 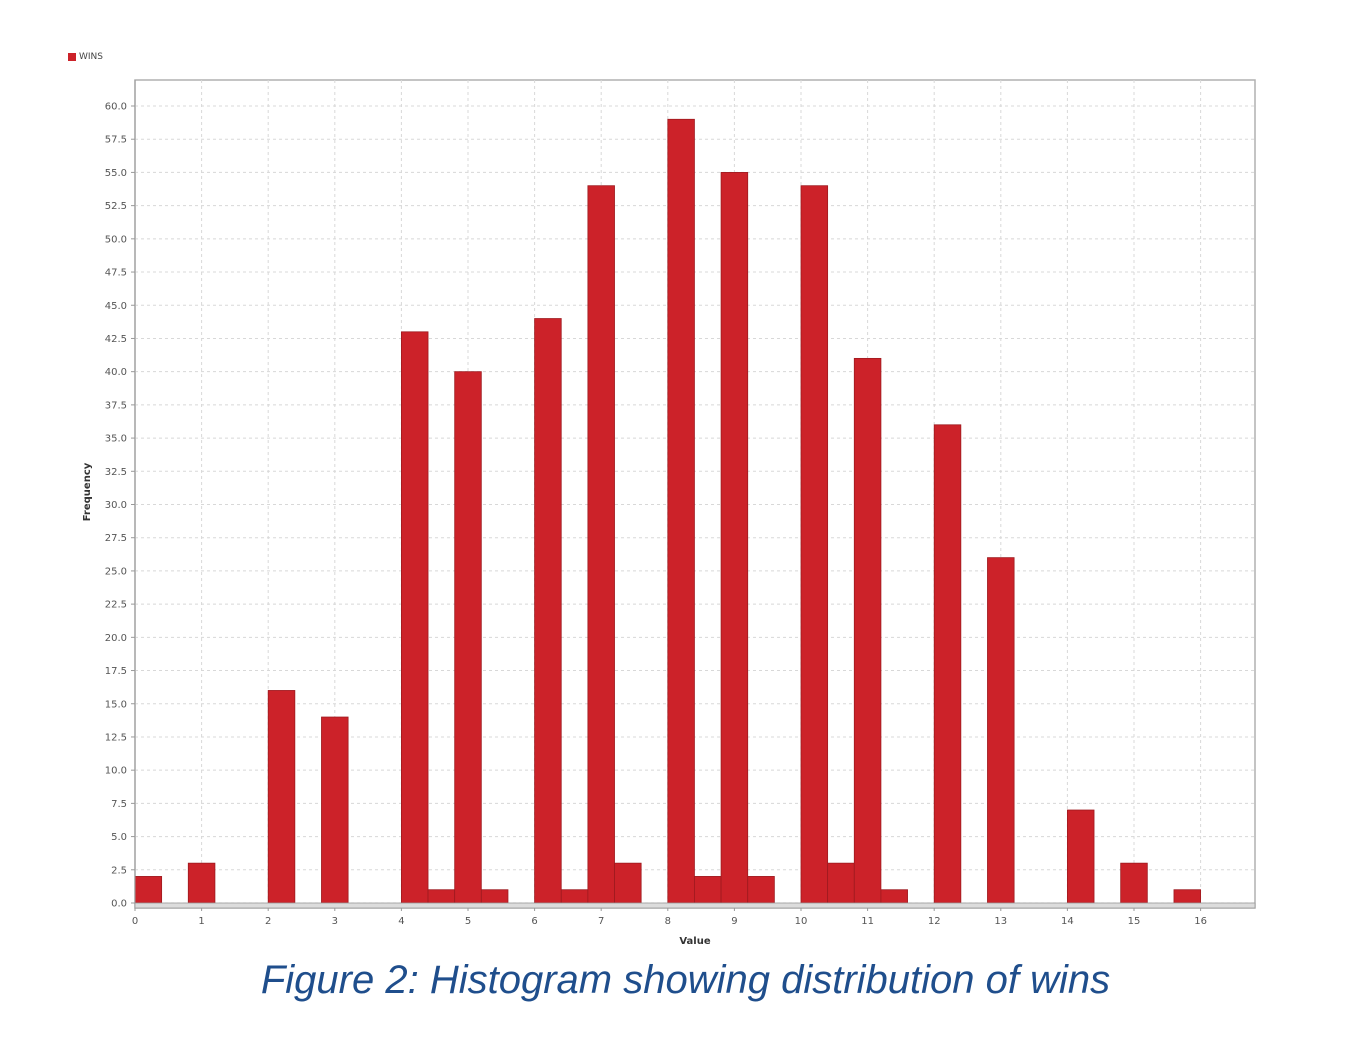 What do you see at coordinates (119, 904) in the screenshot?
I see `y-tick-label: 0.0` at bounding box center [119, 904].